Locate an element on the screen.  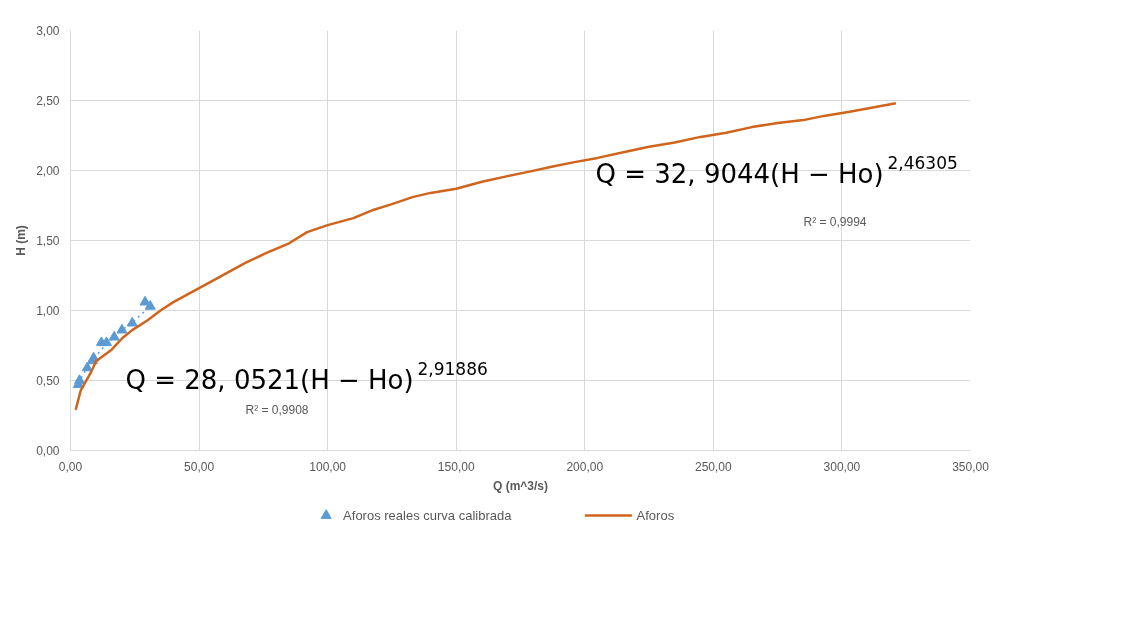
x-tick-label: 50,00 is located at coordinates (199, 466).